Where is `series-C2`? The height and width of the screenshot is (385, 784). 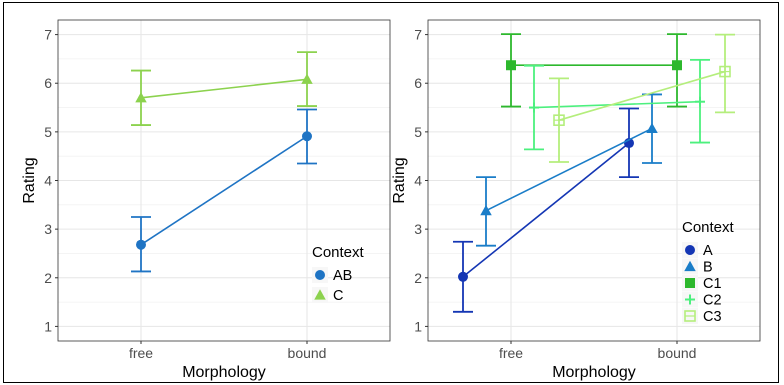 series-C2 is located at coordinates (617, 104).